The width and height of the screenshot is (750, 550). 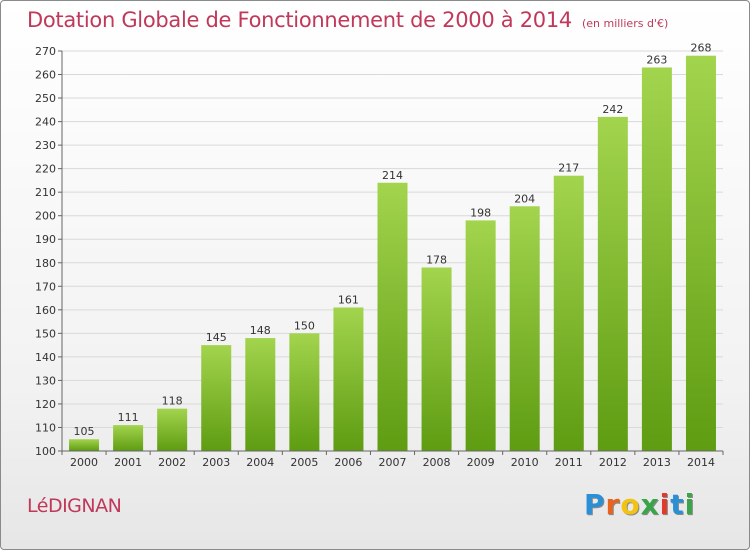 I want to click on data-label: 214, so click(x=392, y=175).